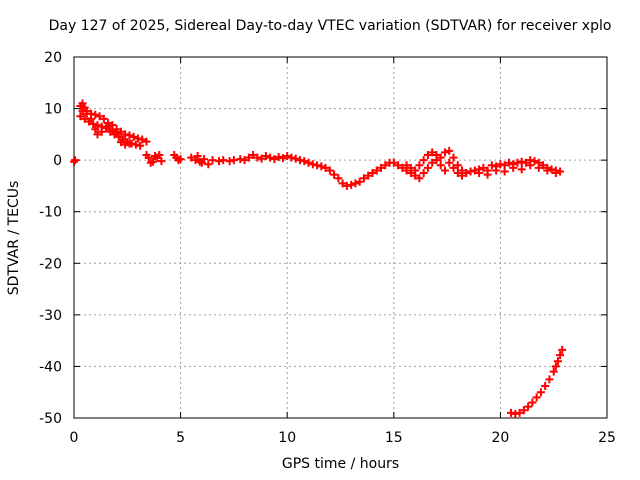  What do you see at coordinates (340, 464) in the screenshot?
I see `x-axis-label: GPS time / hours` at bounding box center [340, 464].